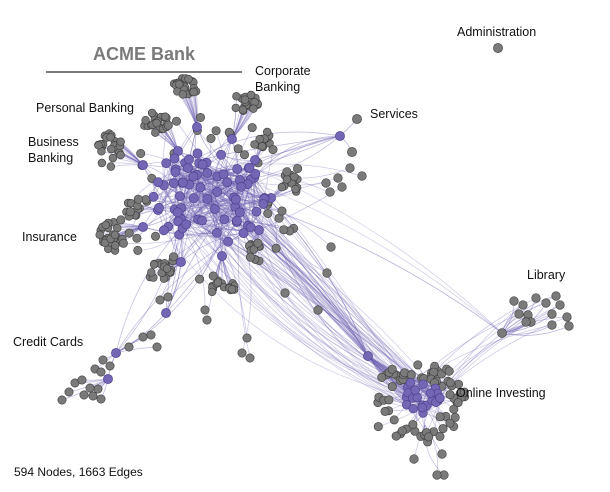 This screenshot has height=492, width=610. Describe the element at coordinates (546, 275) in the screenshot. I see `cluster-label-library: Library` at that location.